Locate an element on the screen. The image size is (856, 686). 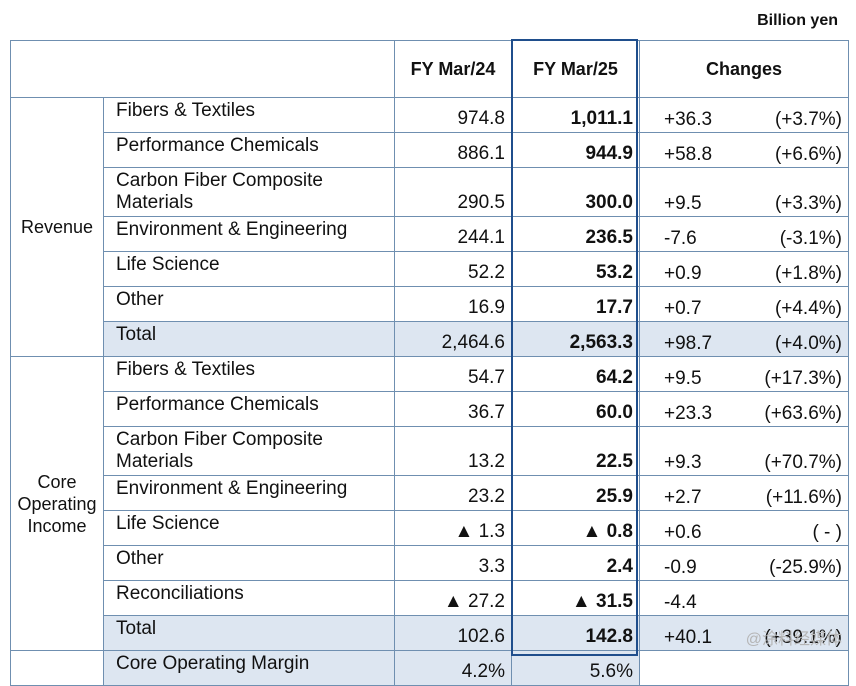
change-wrap: -4.4 is located at coordinates (744, 598).